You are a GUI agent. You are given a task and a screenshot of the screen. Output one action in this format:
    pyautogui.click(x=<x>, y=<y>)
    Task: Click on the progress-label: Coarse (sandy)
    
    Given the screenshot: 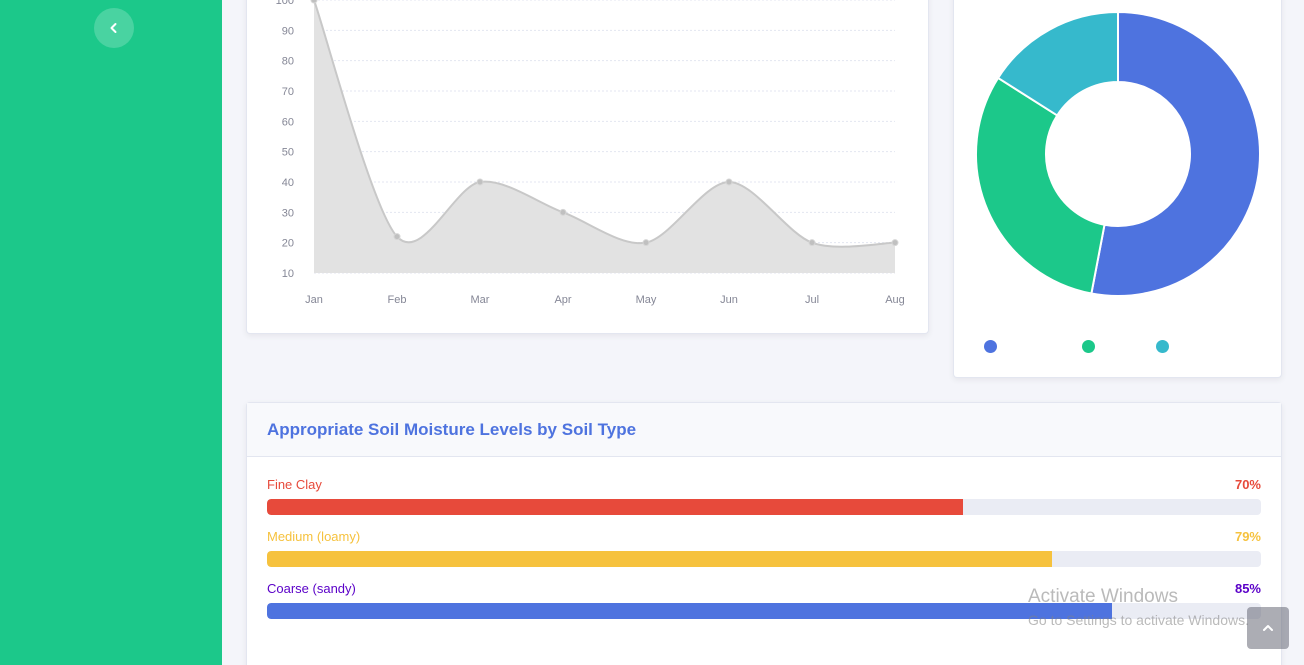 What is the action you would take?
    pyautogui.click(x=311, y=588)
    